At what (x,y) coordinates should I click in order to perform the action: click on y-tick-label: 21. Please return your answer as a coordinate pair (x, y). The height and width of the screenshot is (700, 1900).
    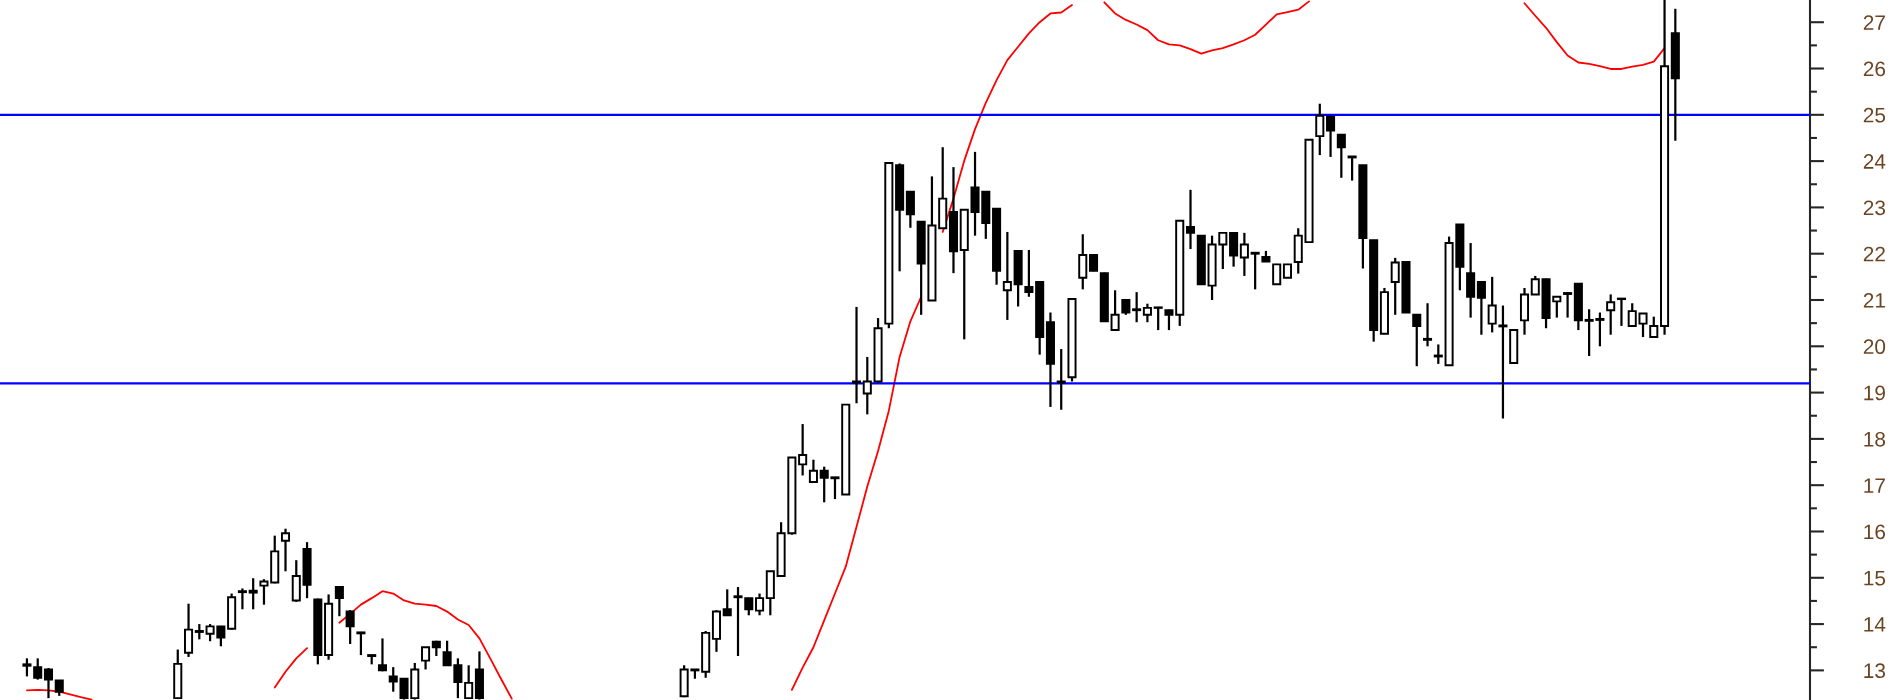
    Looking at the image, I should click on (1874, 300).